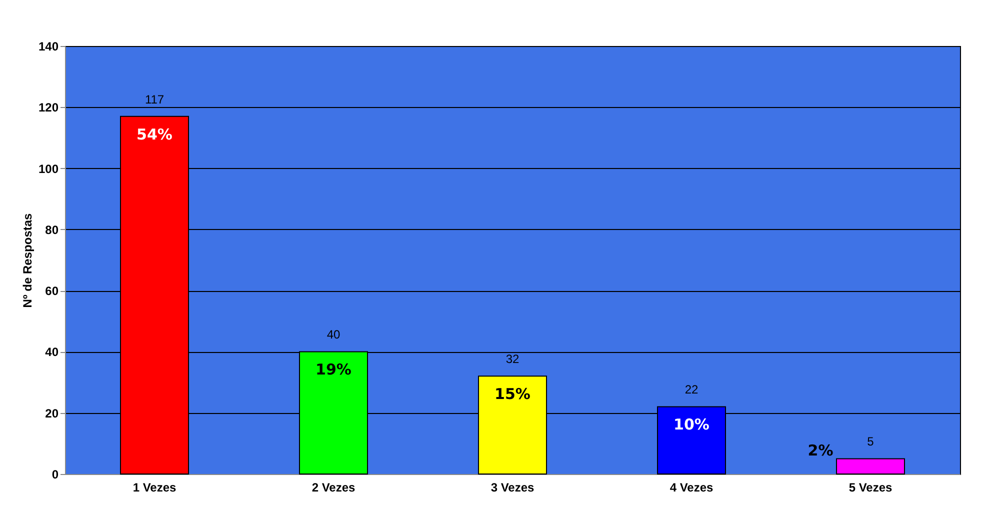 This screenshot has width=985, height=508. What do you see at coordinates (48, 169) in the screenshot?
I see `y-tick-label: 100` at bounding box center [48, 169].